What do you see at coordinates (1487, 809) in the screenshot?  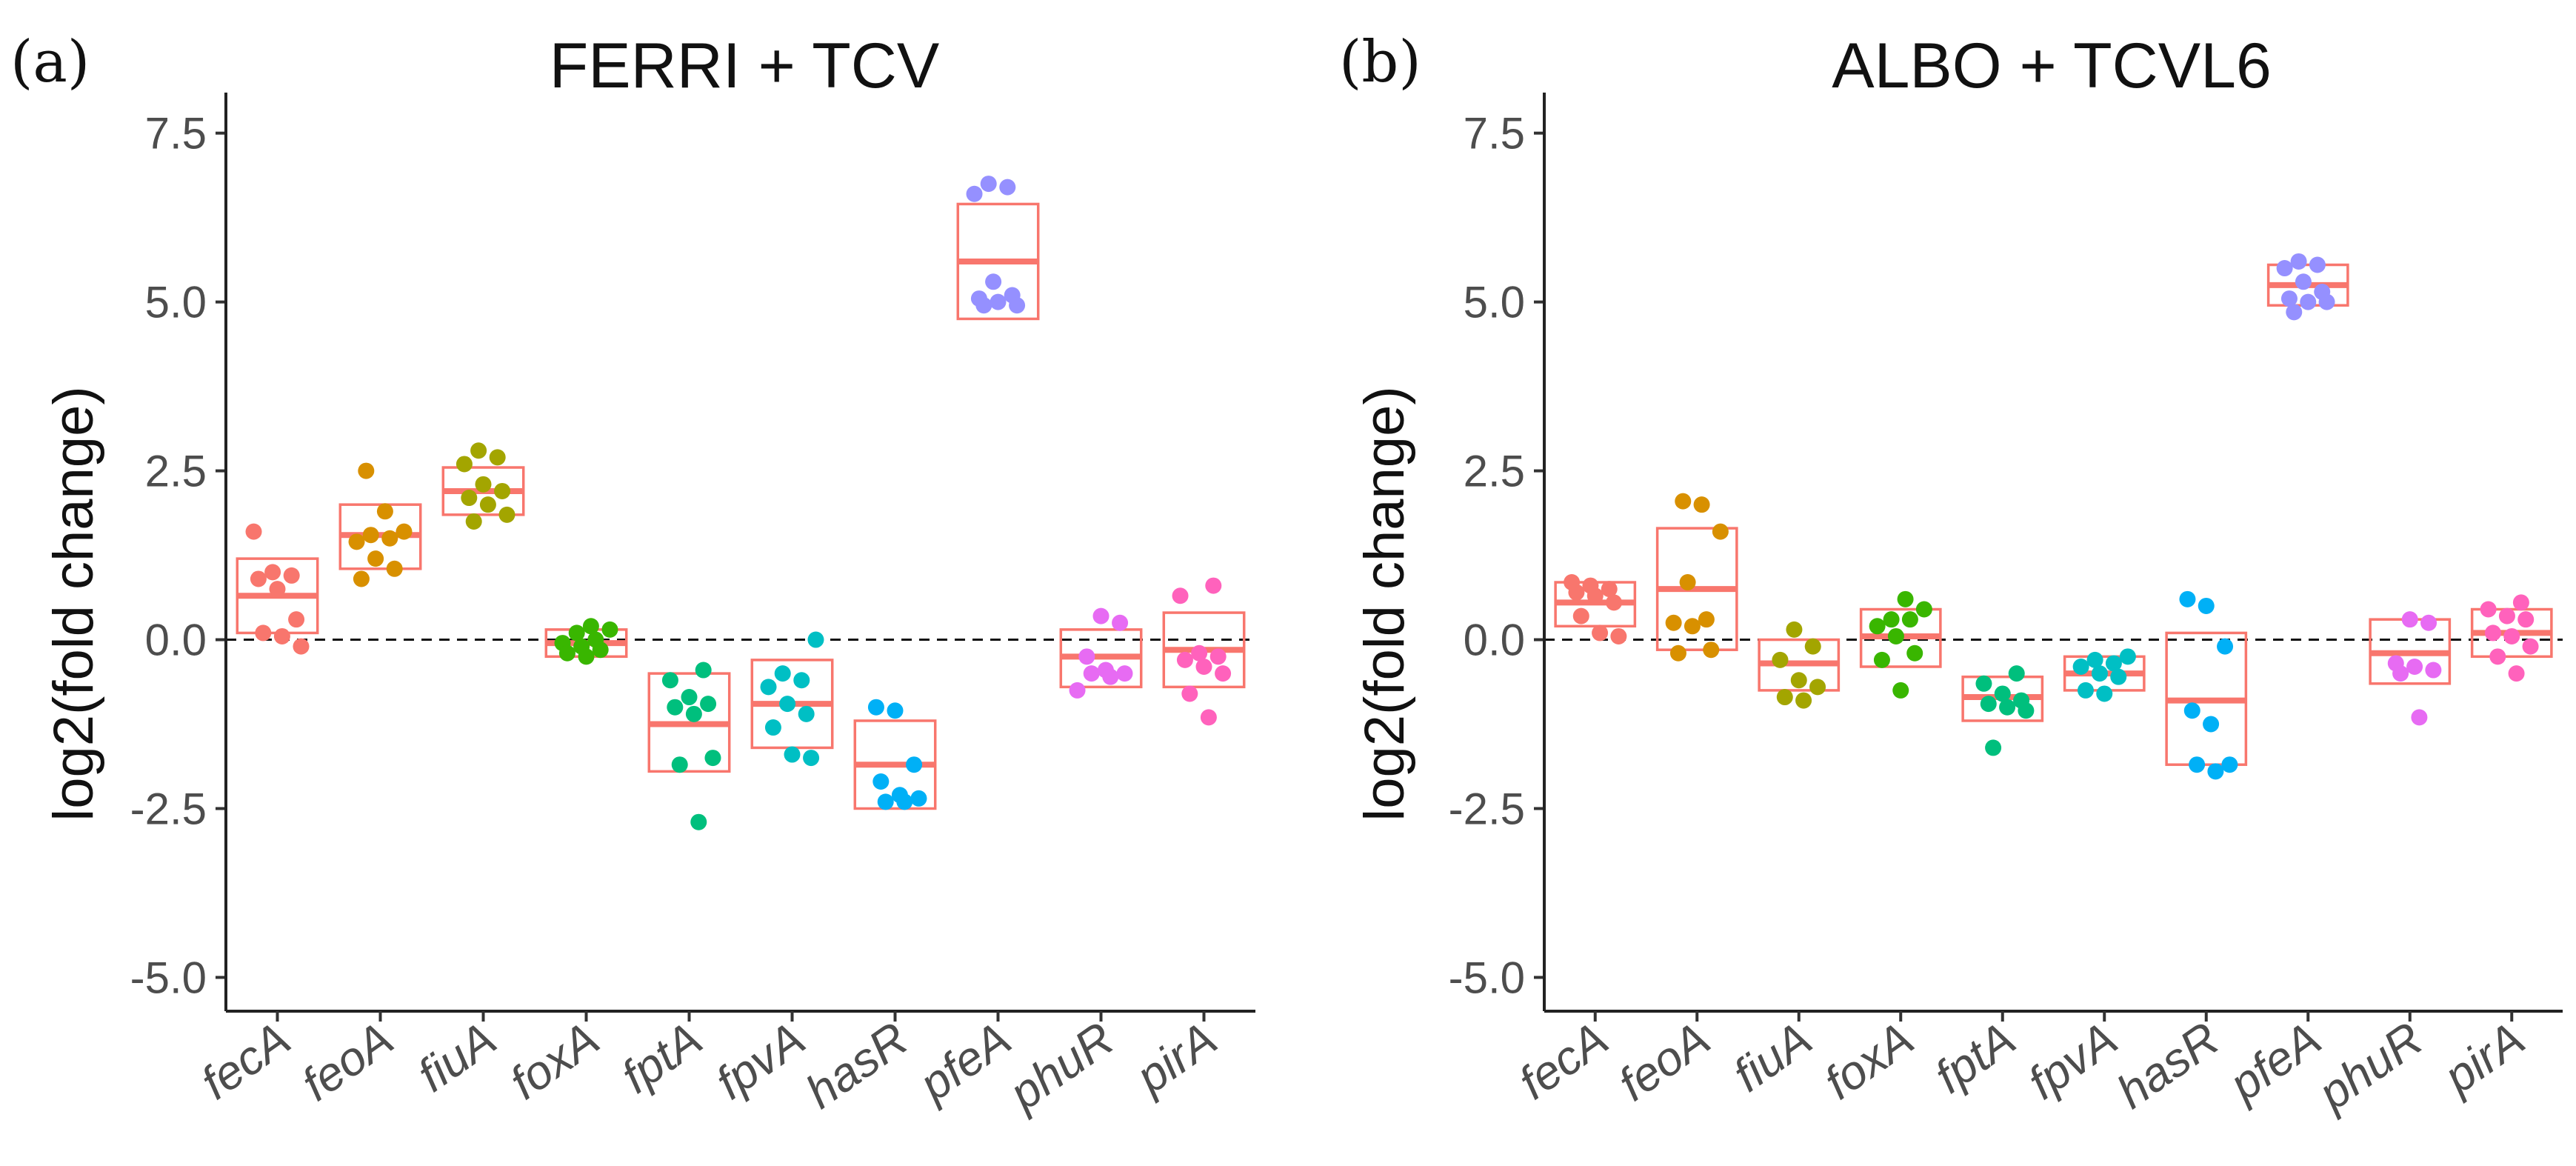 I see `panel-b-y-tick-label: -2.5` at bounding box center [1487, 809].